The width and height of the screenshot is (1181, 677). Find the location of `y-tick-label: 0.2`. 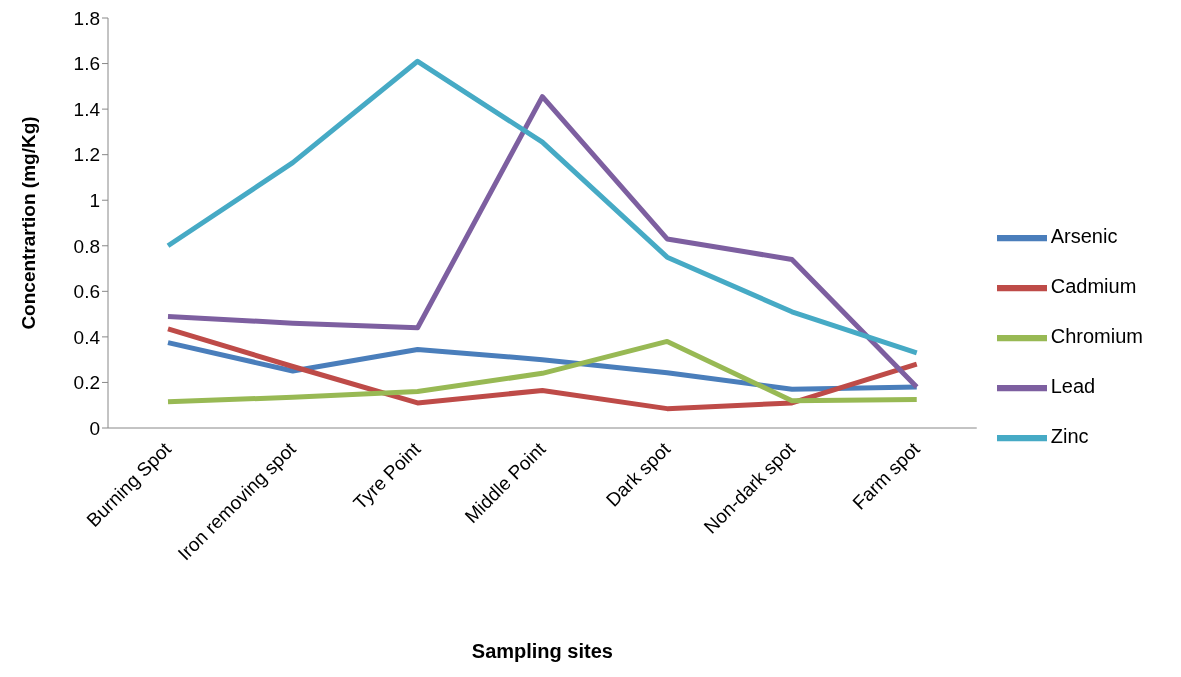

y-tick-label: 0.2 is located at coordinates (86, 383).